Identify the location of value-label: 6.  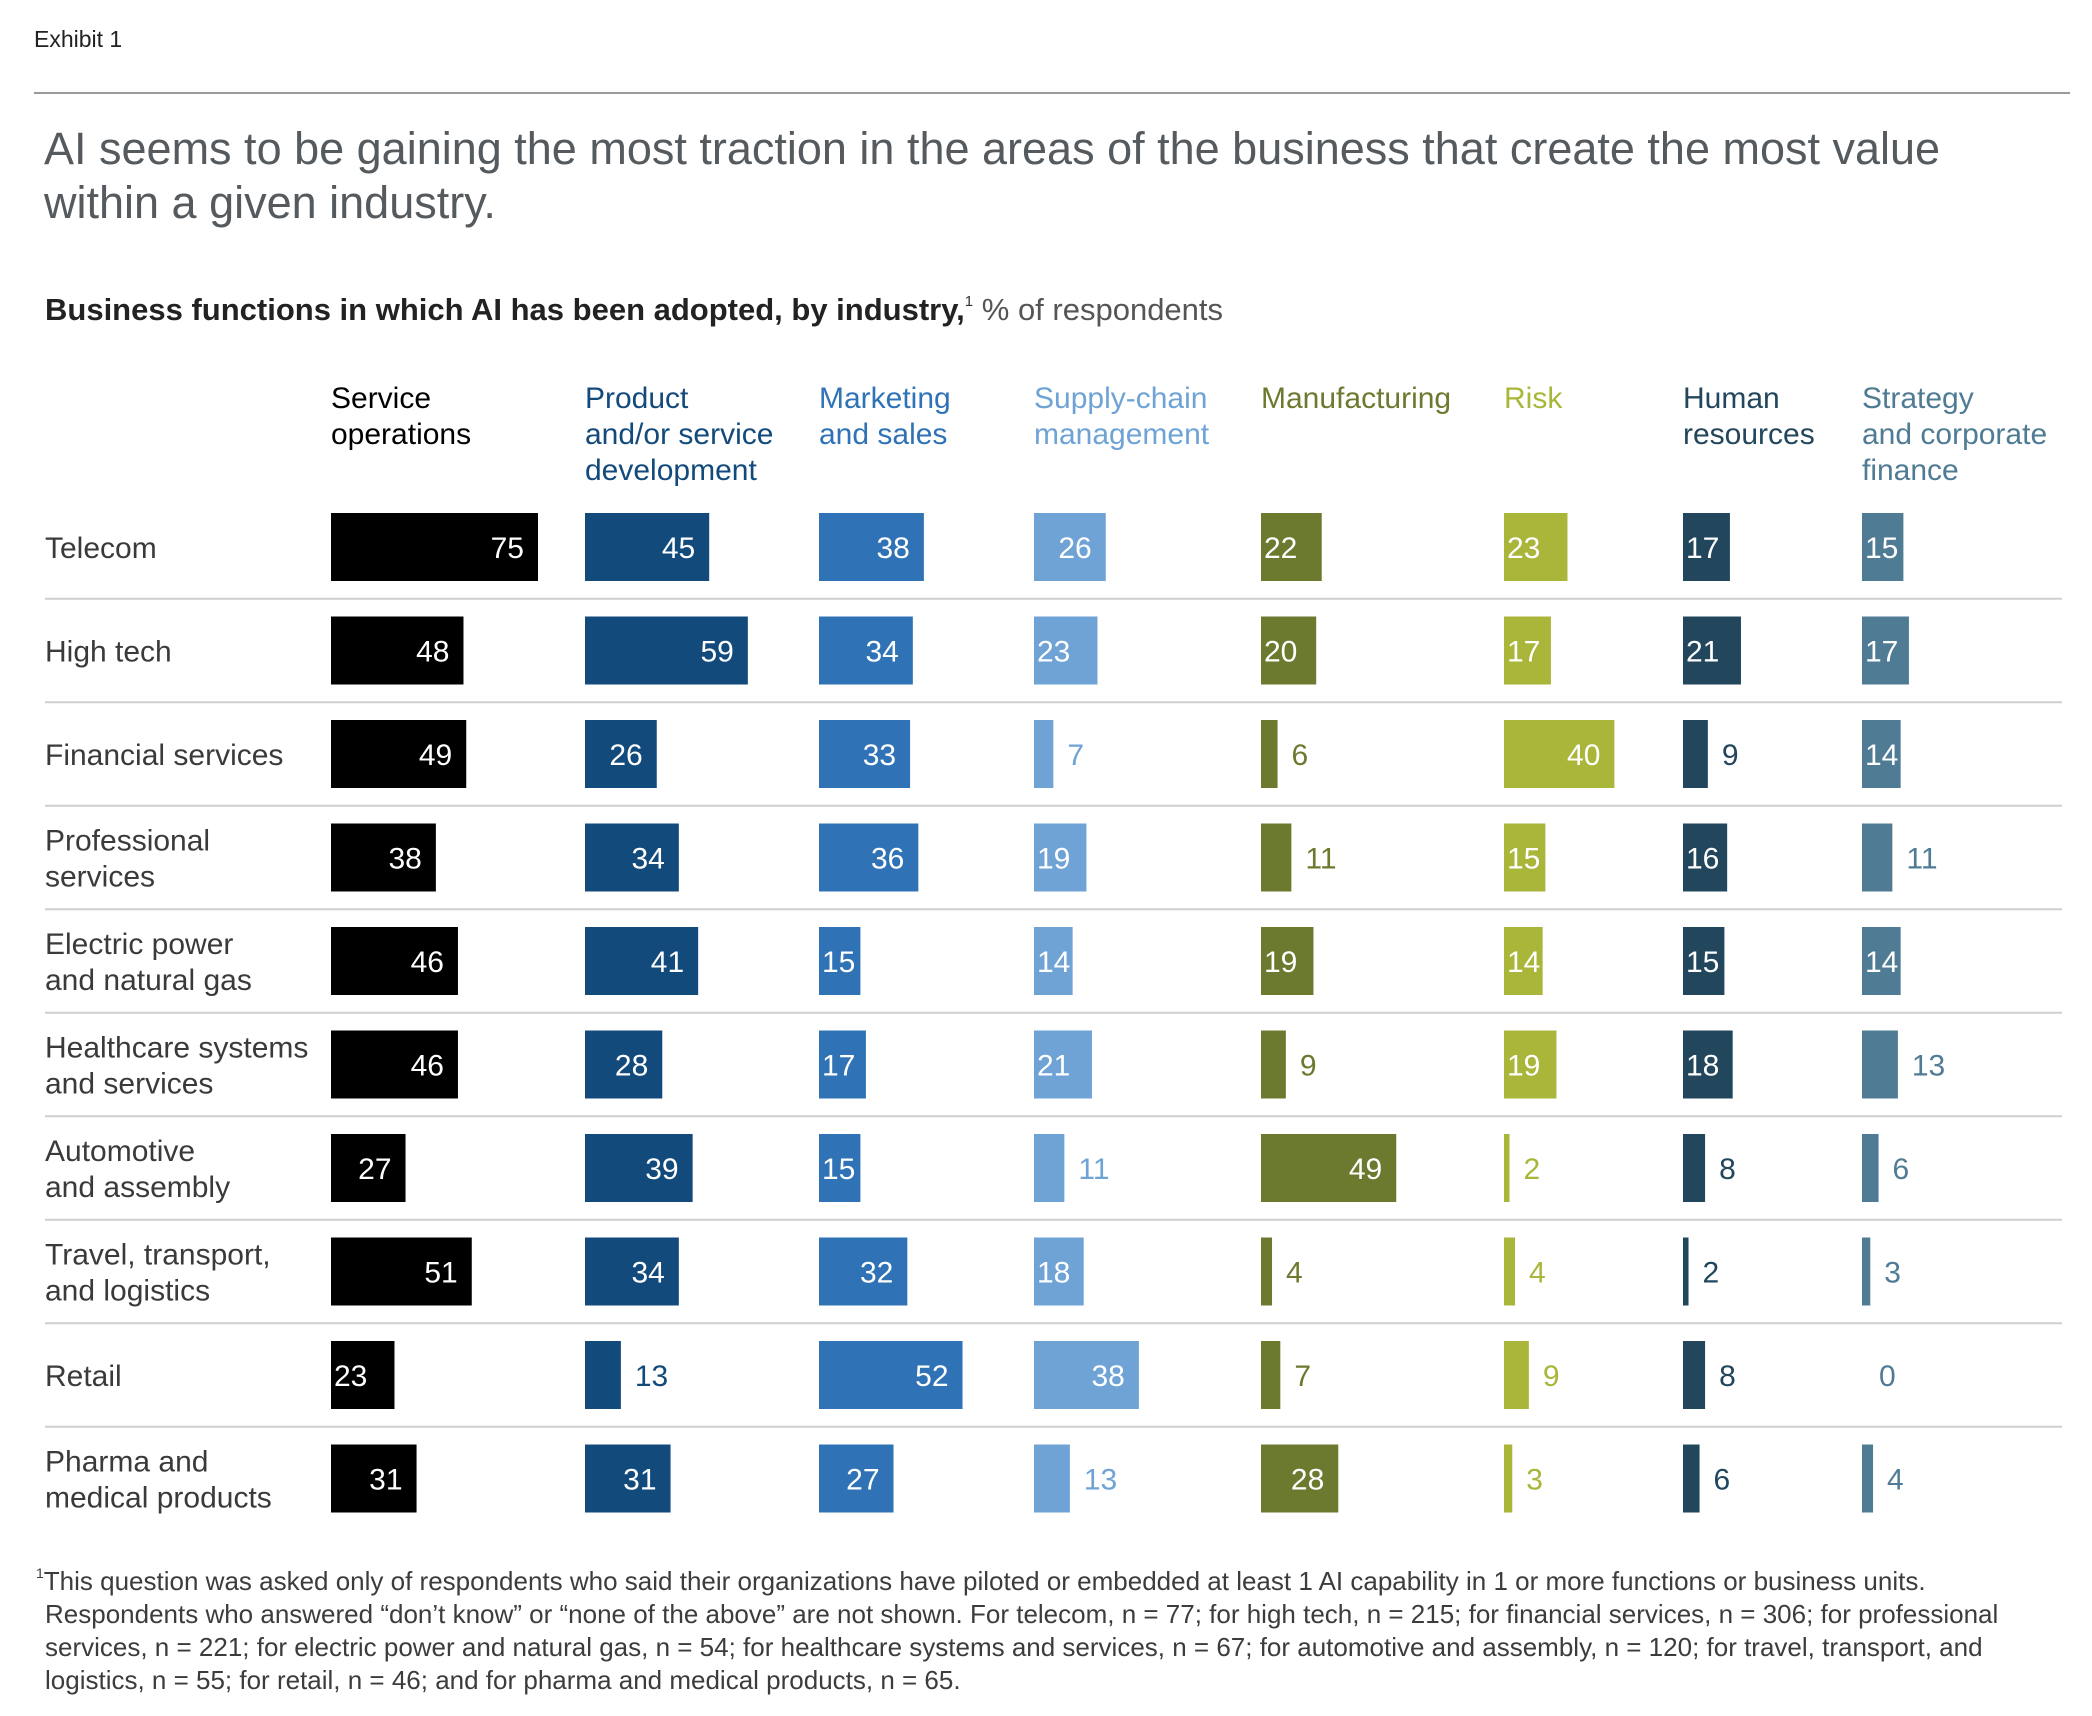
(1300, 755).